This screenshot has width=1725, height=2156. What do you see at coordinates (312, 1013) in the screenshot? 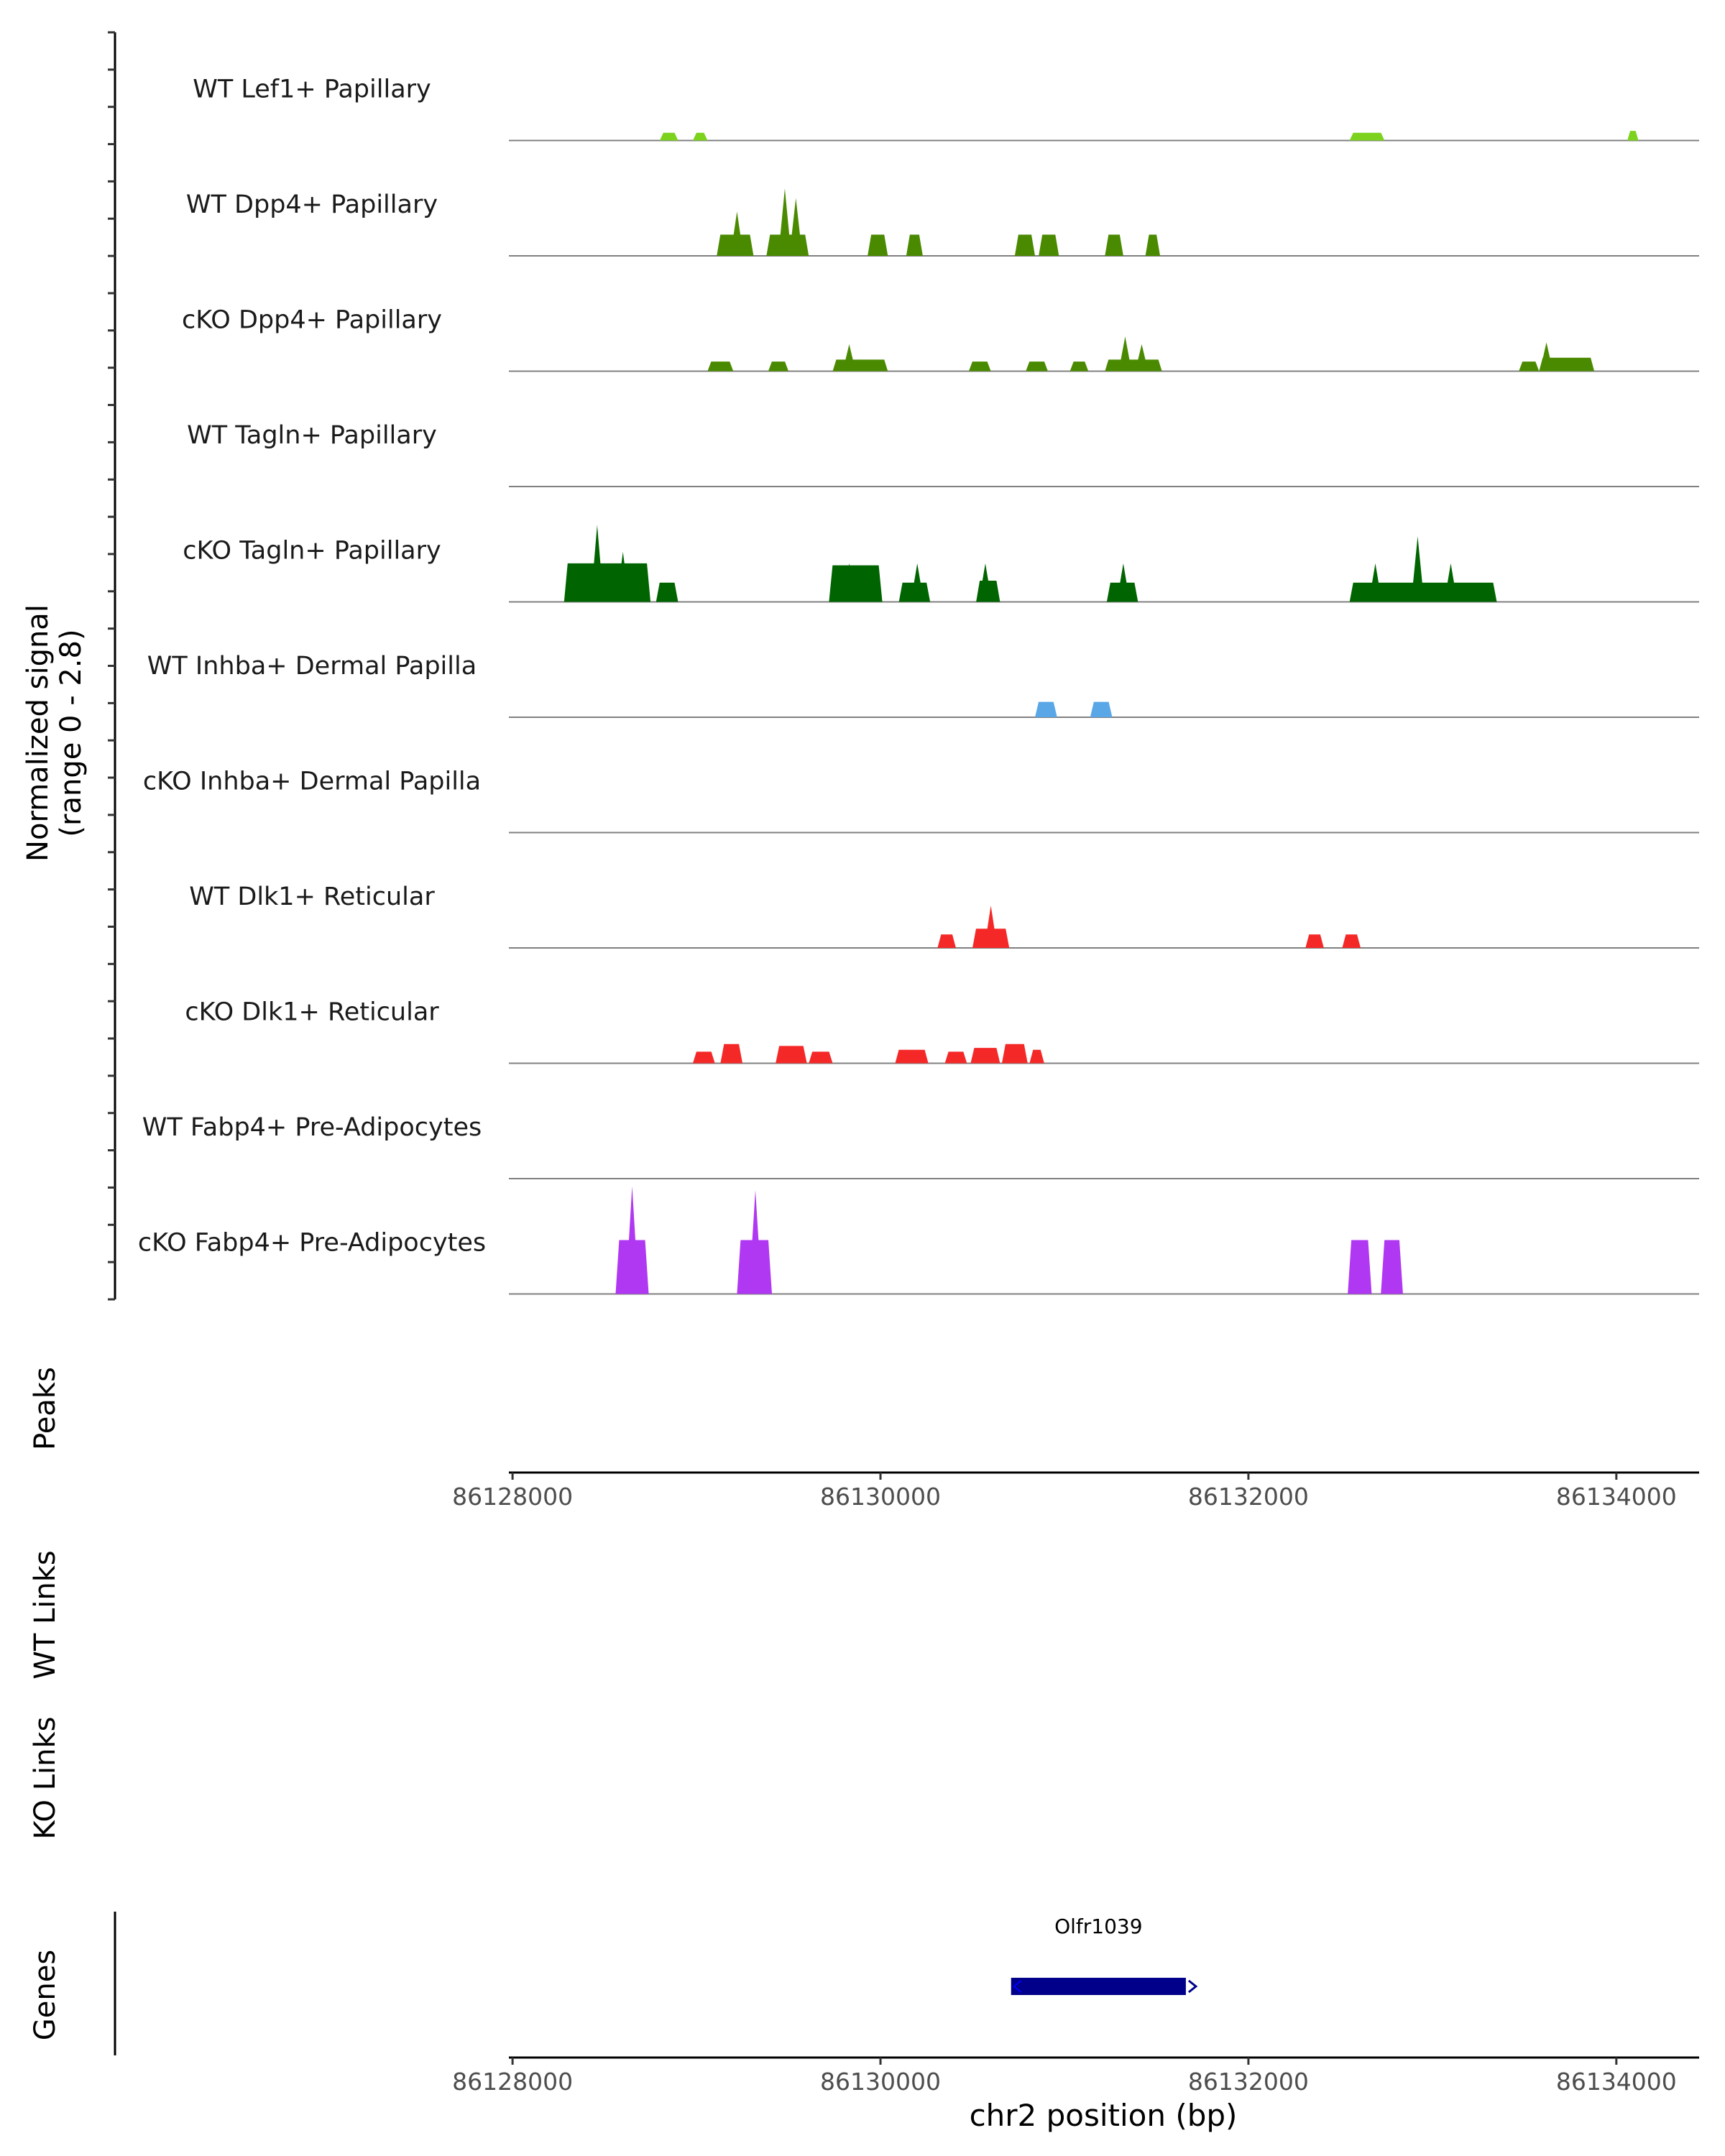
I see `track-label: cKO Dlk1+ Reticular` at bounding box center [312, 1013].